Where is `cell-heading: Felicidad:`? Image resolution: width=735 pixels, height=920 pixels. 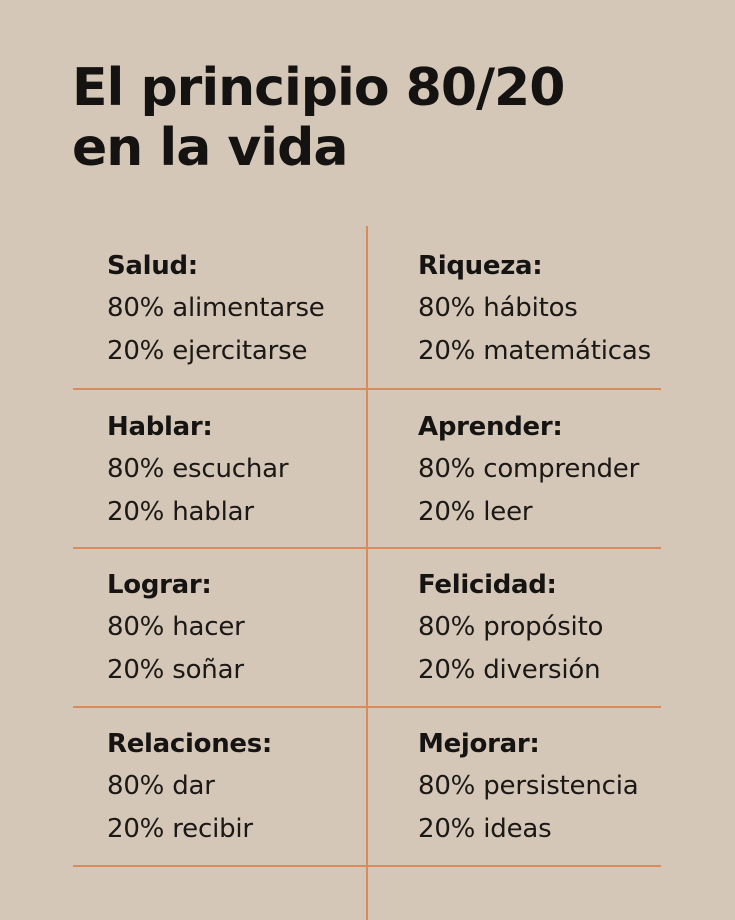 cell-heading: Felicidad: is located at coordinates (487, 585).